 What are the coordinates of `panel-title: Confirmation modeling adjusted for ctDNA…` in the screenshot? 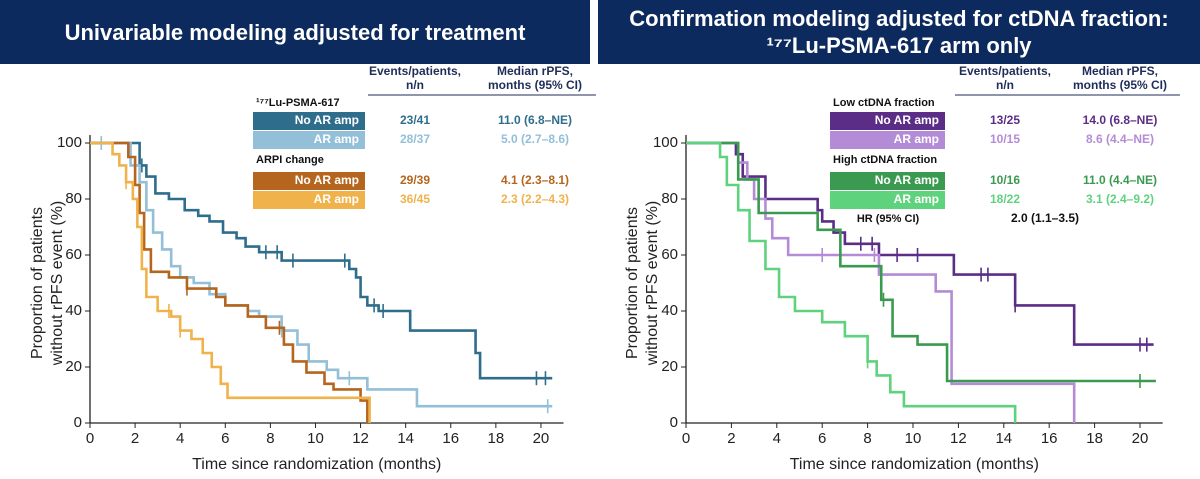 It's located at (899, 18).